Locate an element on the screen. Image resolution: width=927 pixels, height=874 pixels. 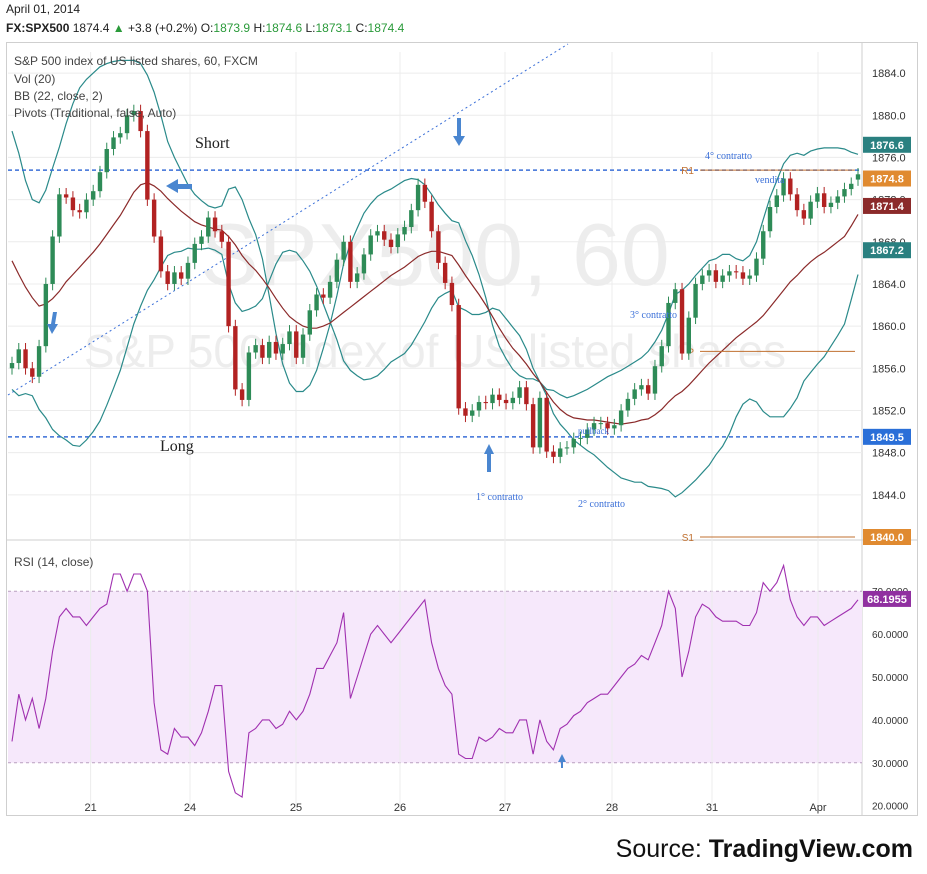
last-price: 1874.4 is located at coordinates (91, 28).